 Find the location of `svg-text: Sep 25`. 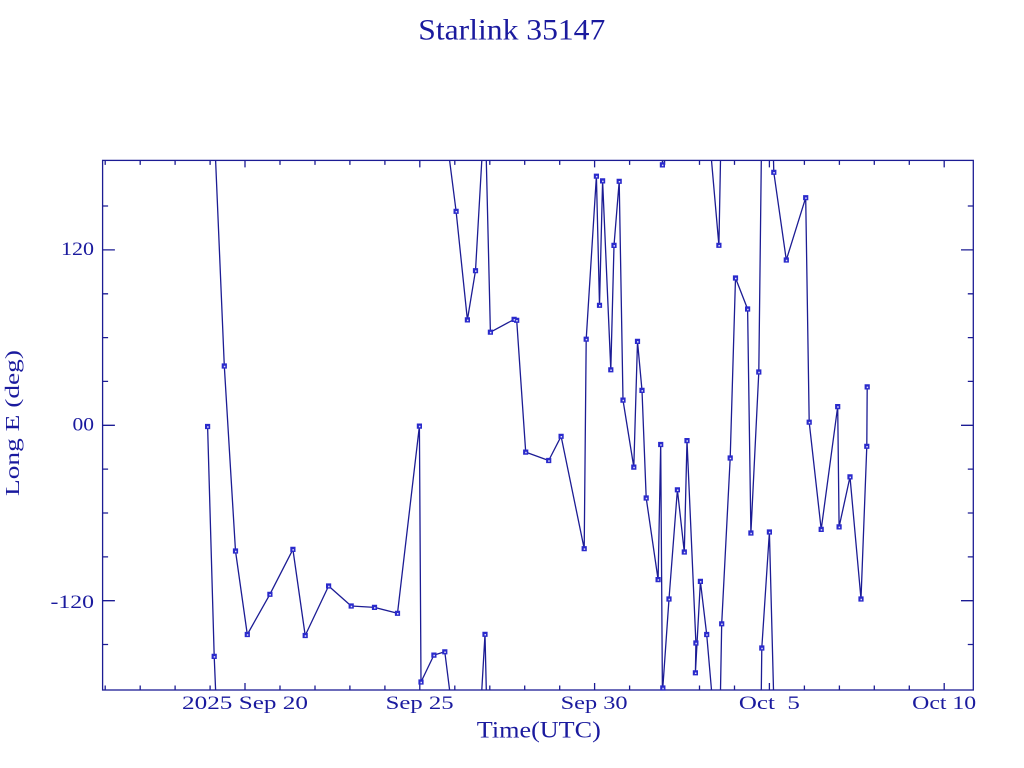

svg-text: Sep 25 is located at coordinates (420, 703).